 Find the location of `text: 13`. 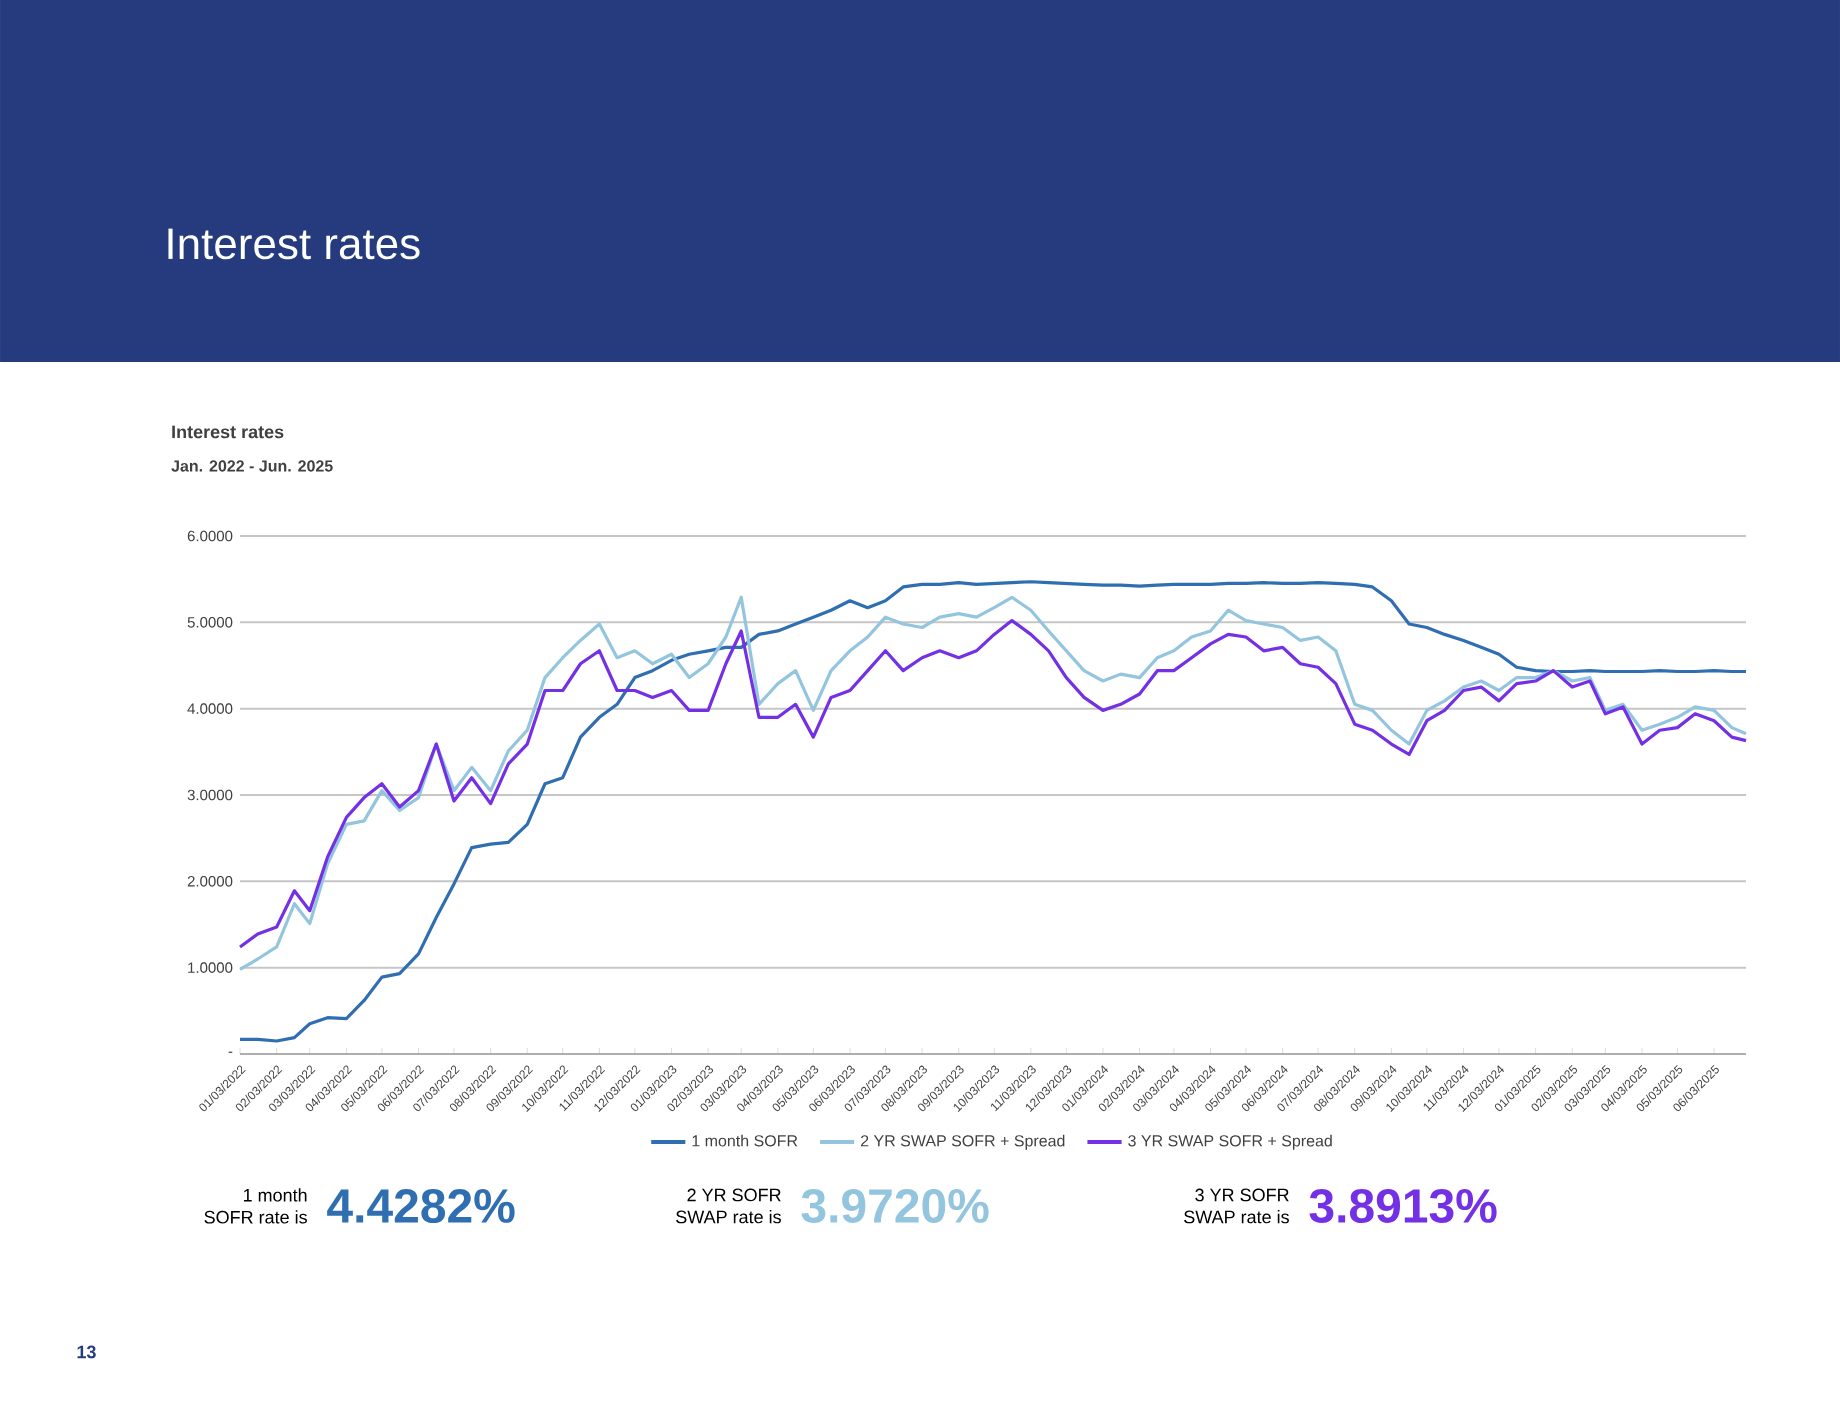

text: 13 is located at coordinates (86, 1352).